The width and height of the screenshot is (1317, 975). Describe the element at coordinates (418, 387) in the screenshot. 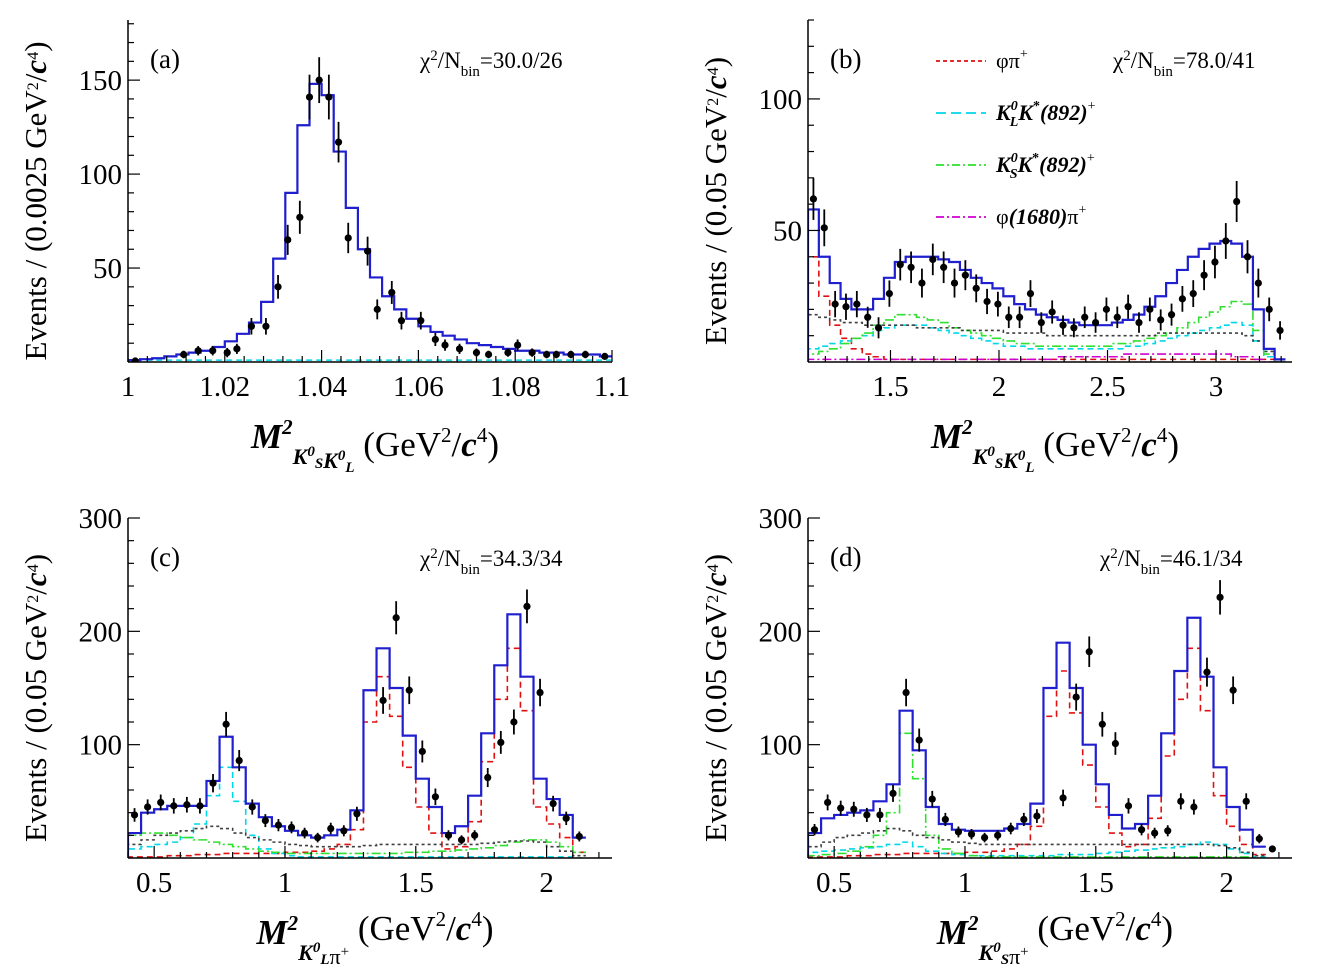

I see `x-tick-label: 1.06` at that location.